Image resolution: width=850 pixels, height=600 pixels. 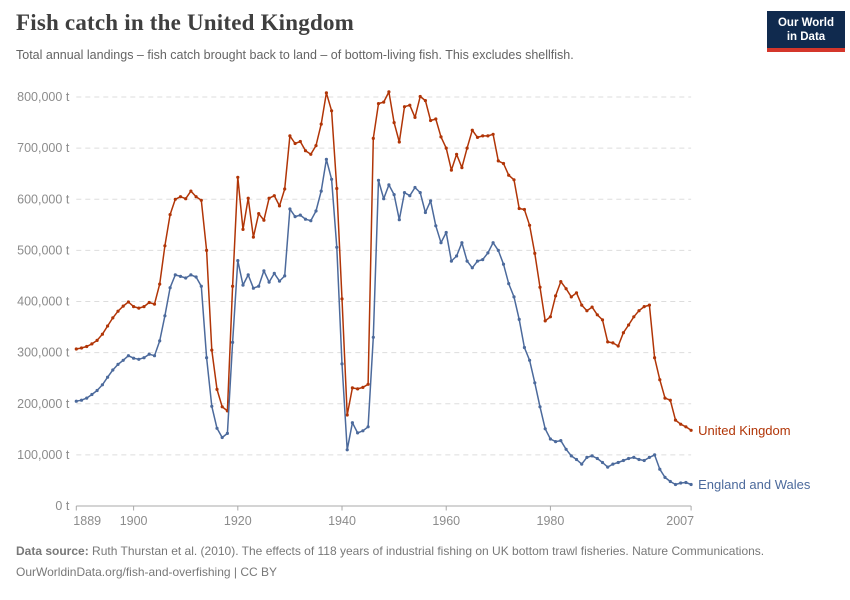 I want to click on owid-logo: Our World in Data, so click(x=806, y=31).